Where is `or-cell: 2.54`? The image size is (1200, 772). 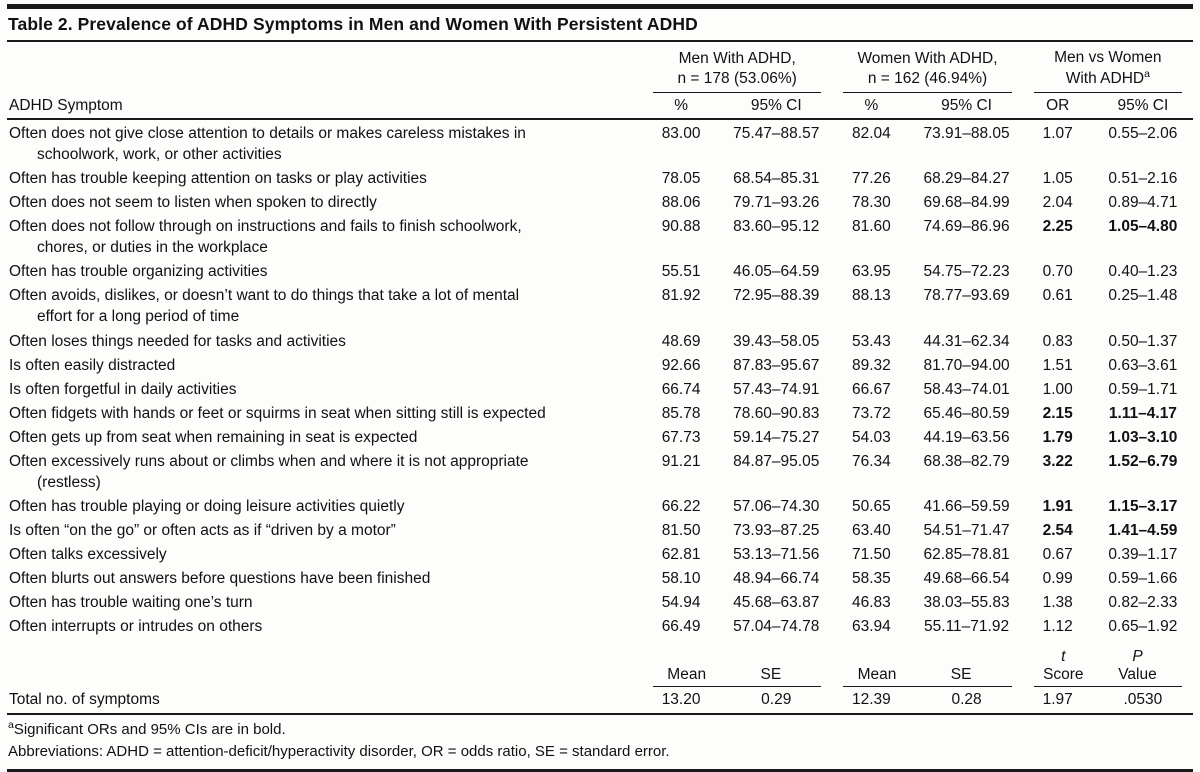 or-cell: 2.54 is located at coordinates (1057, 531).